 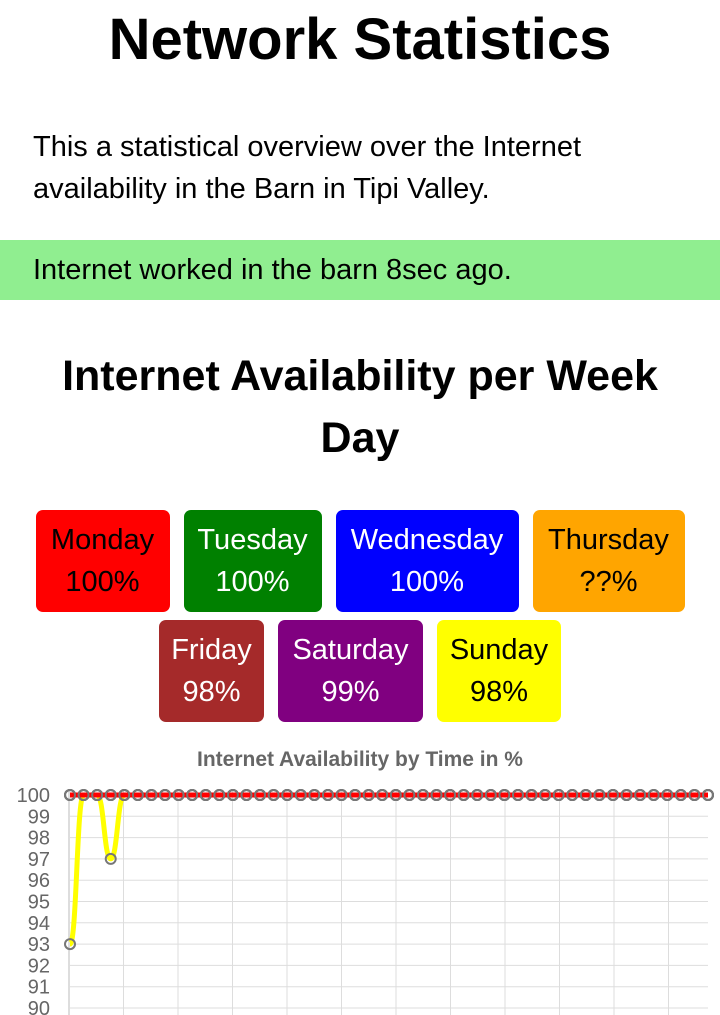 I want to click on y-tick-label: 100, so click(x=33, y=796).